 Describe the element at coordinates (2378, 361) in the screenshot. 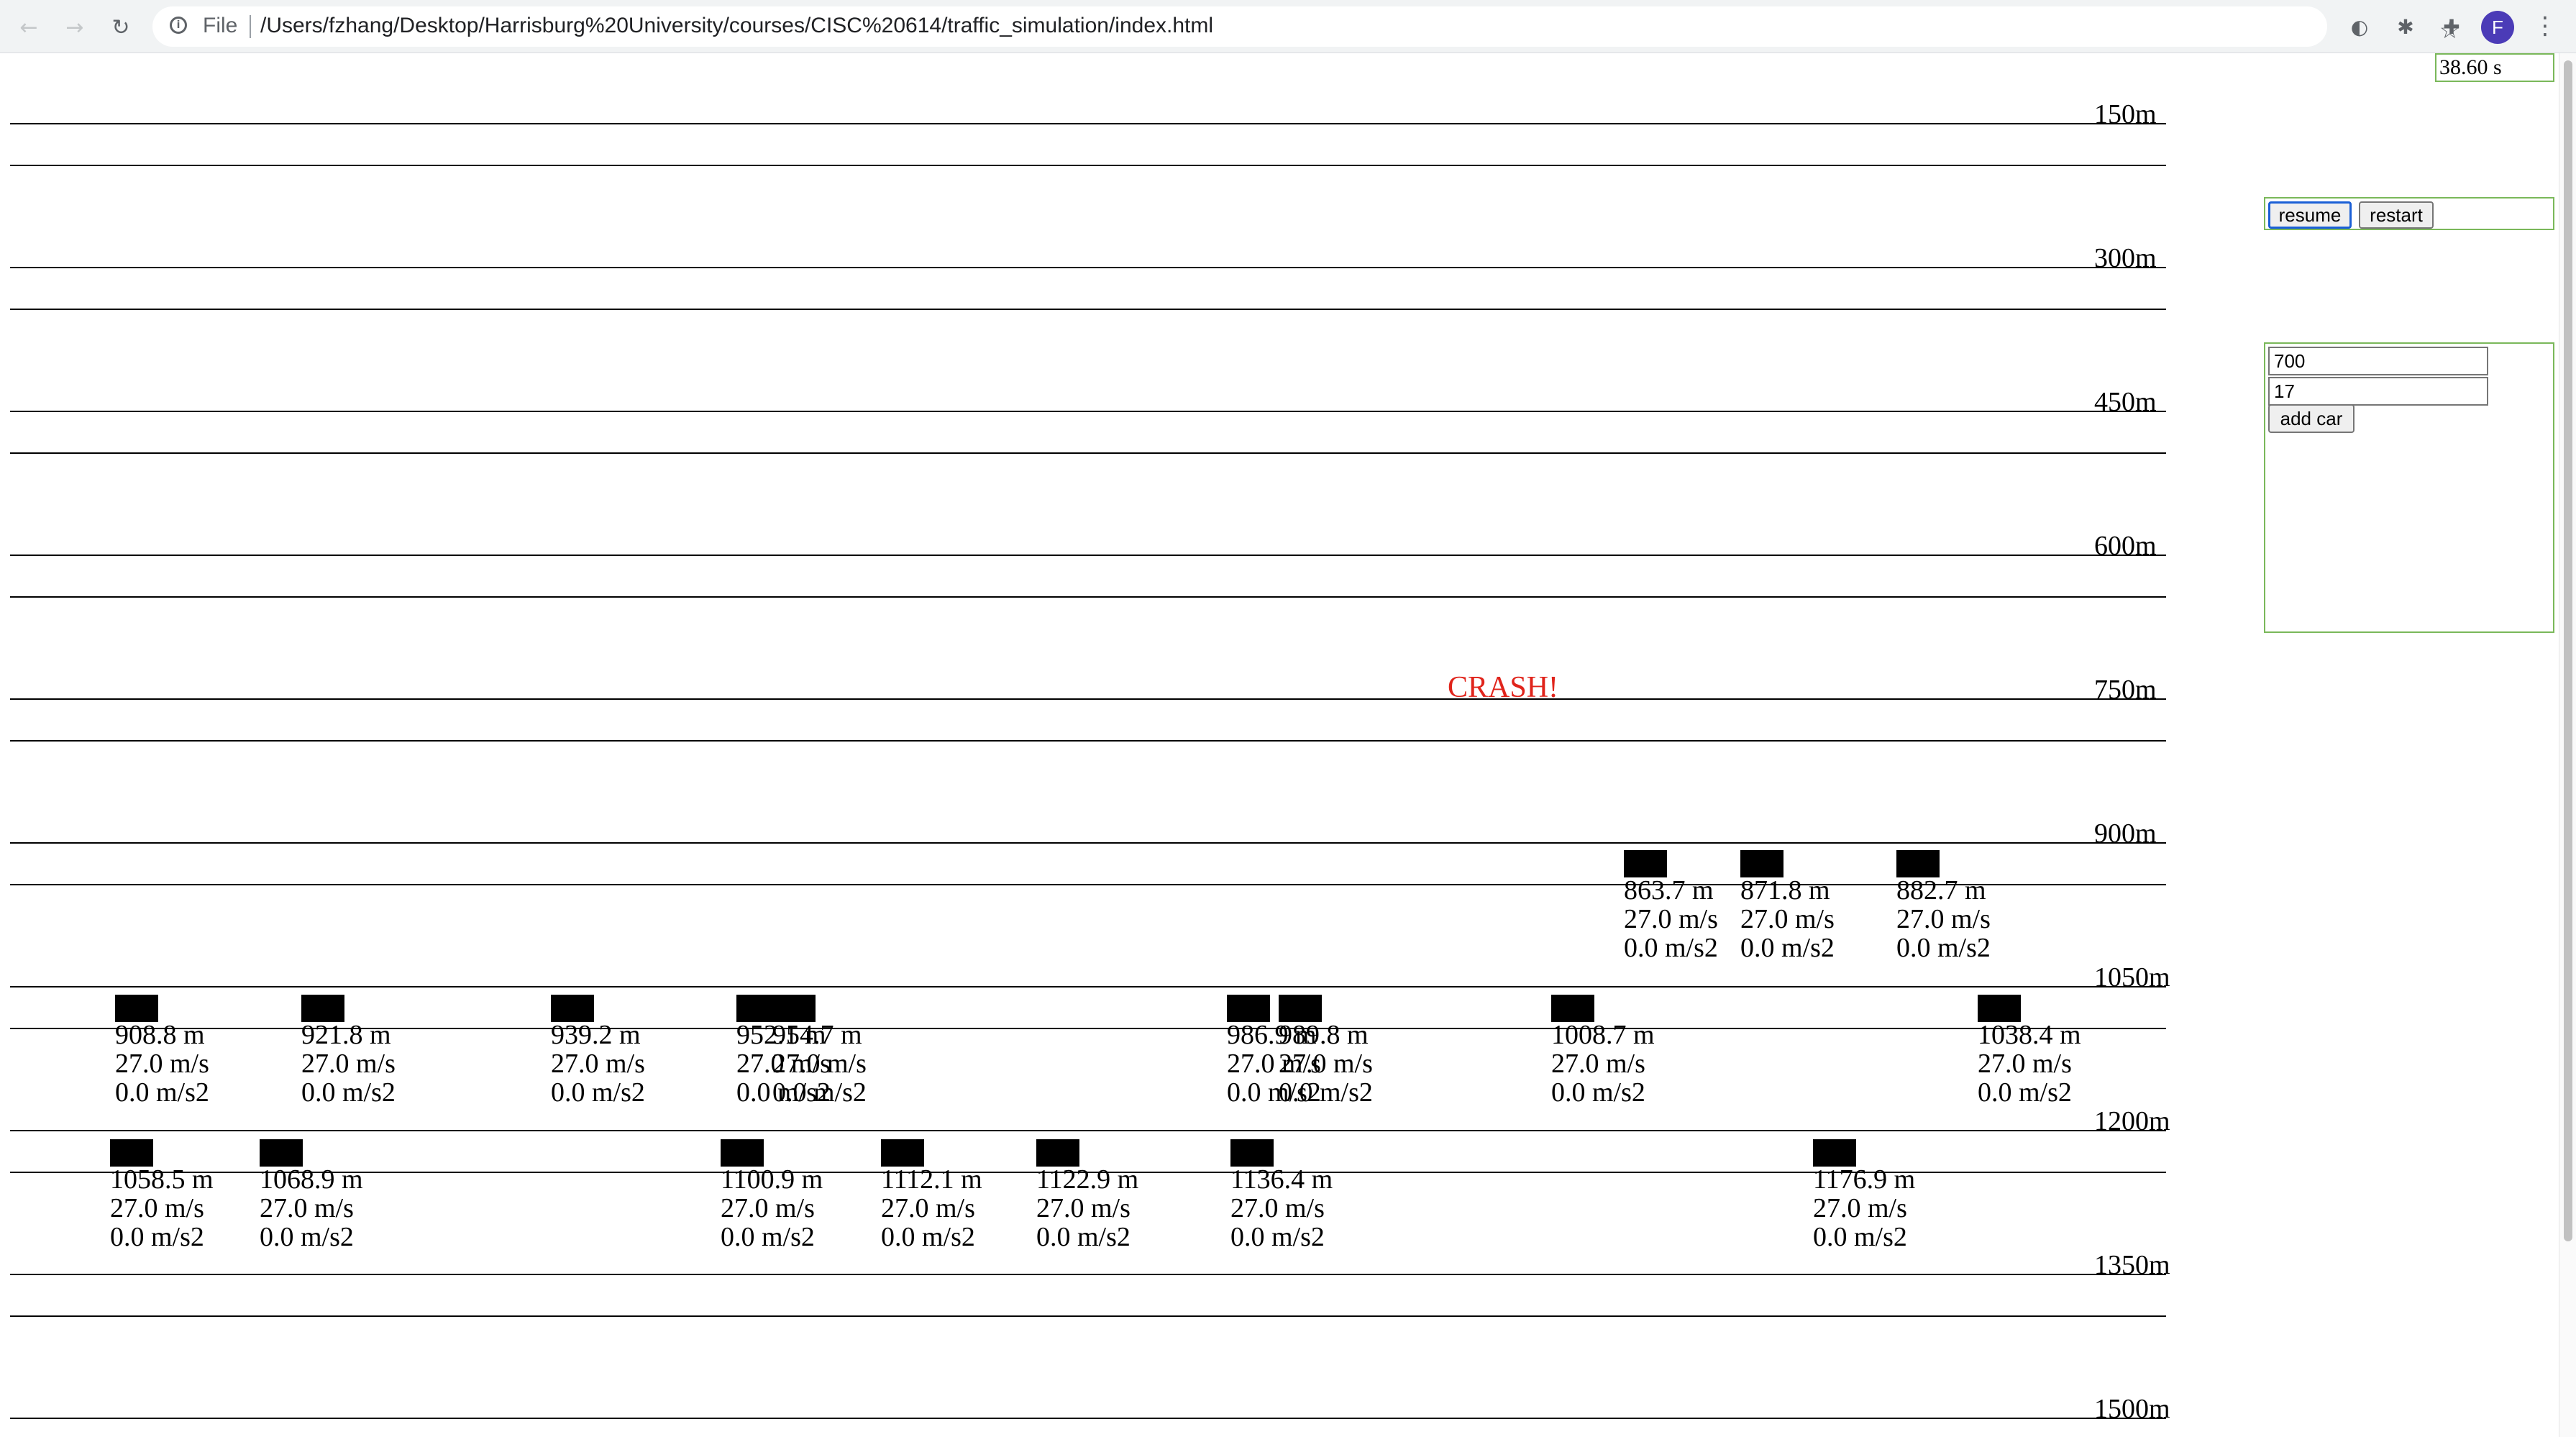

I see `position-input` at that location.